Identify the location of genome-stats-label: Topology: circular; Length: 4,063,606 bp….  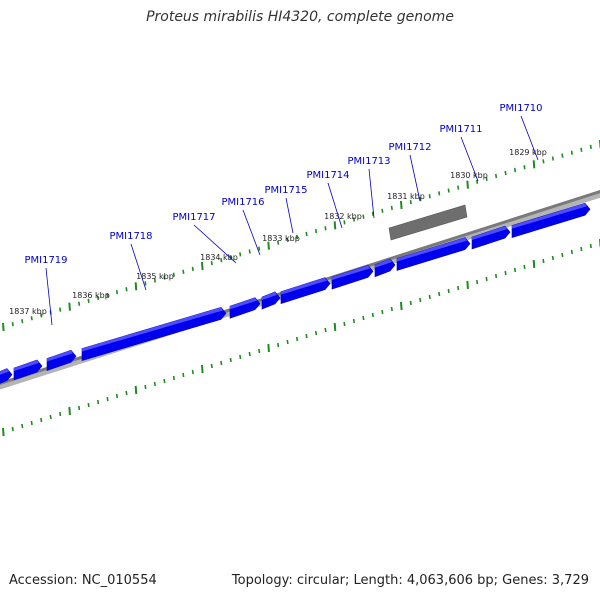
(410, 580).